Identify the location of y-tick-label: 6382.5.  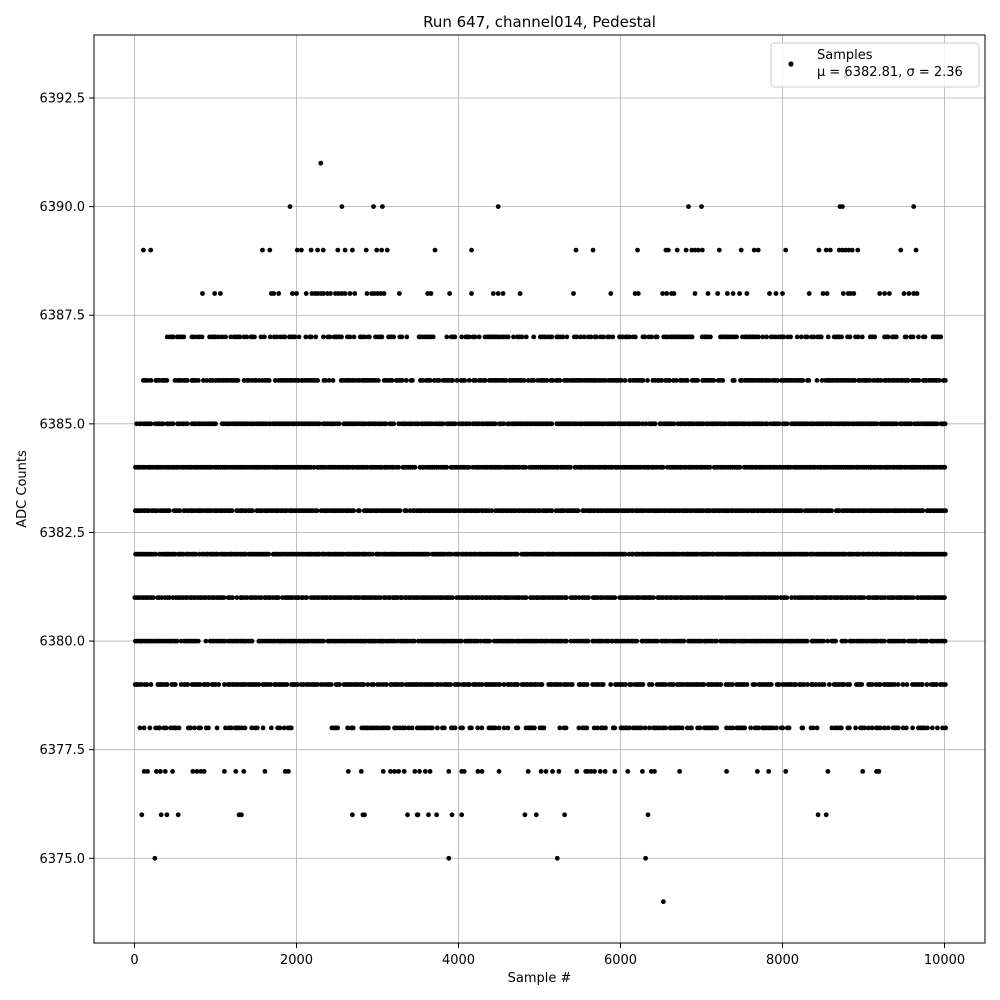
(63, 533).